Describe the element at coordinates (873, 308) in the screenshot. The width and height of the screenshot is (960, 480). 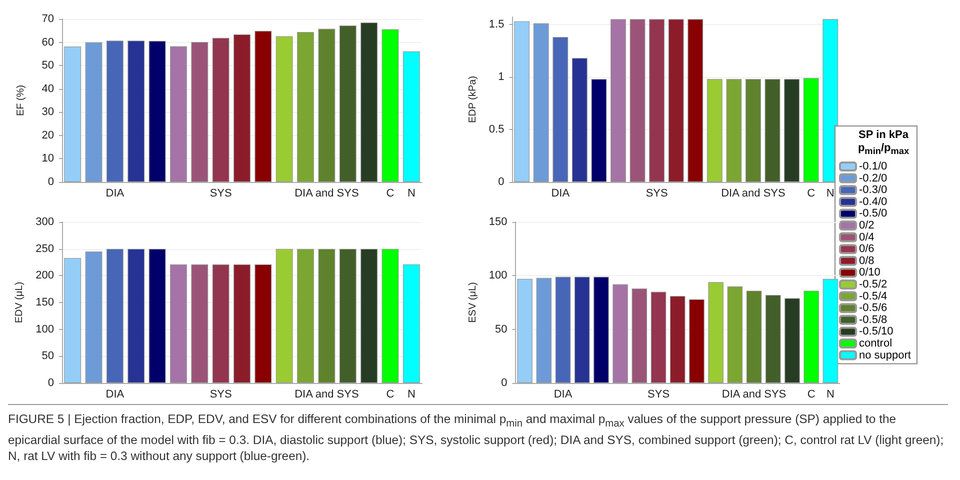
I see `legend-label: -0.5/6` at that location.